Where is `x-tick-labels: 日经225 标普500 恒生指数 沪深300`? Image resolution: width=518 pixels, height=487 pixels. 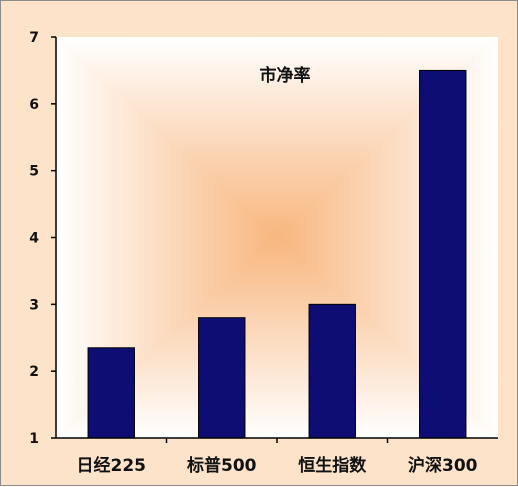
x-tick-labels: 日经225 标普500 恒生指数 沪深300 is located at coordinates (277, 457).